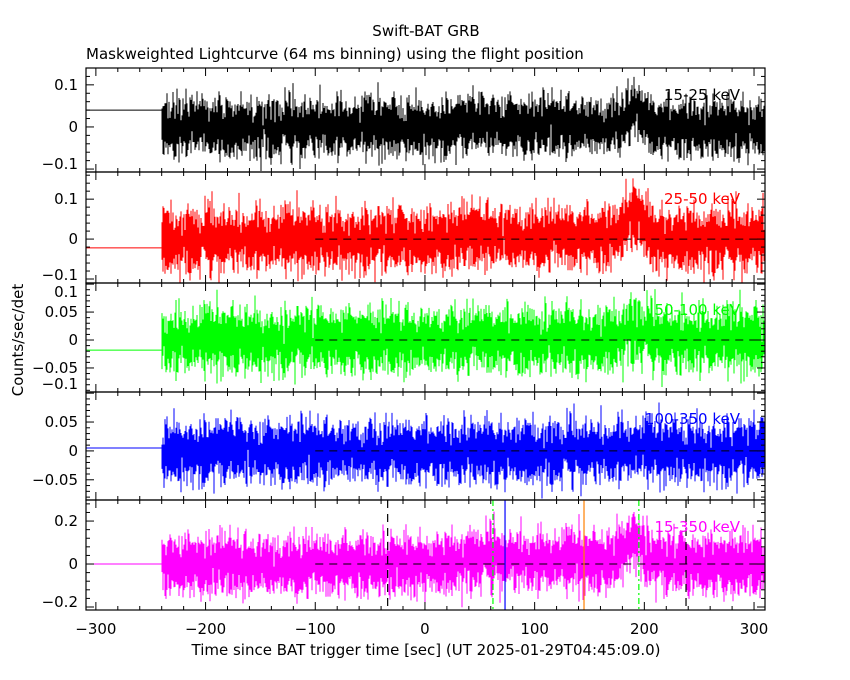 The height and width of the screenshot is (680, 850). I want to click on y-axis-label: Counts/sec/det, so click(18, 340).